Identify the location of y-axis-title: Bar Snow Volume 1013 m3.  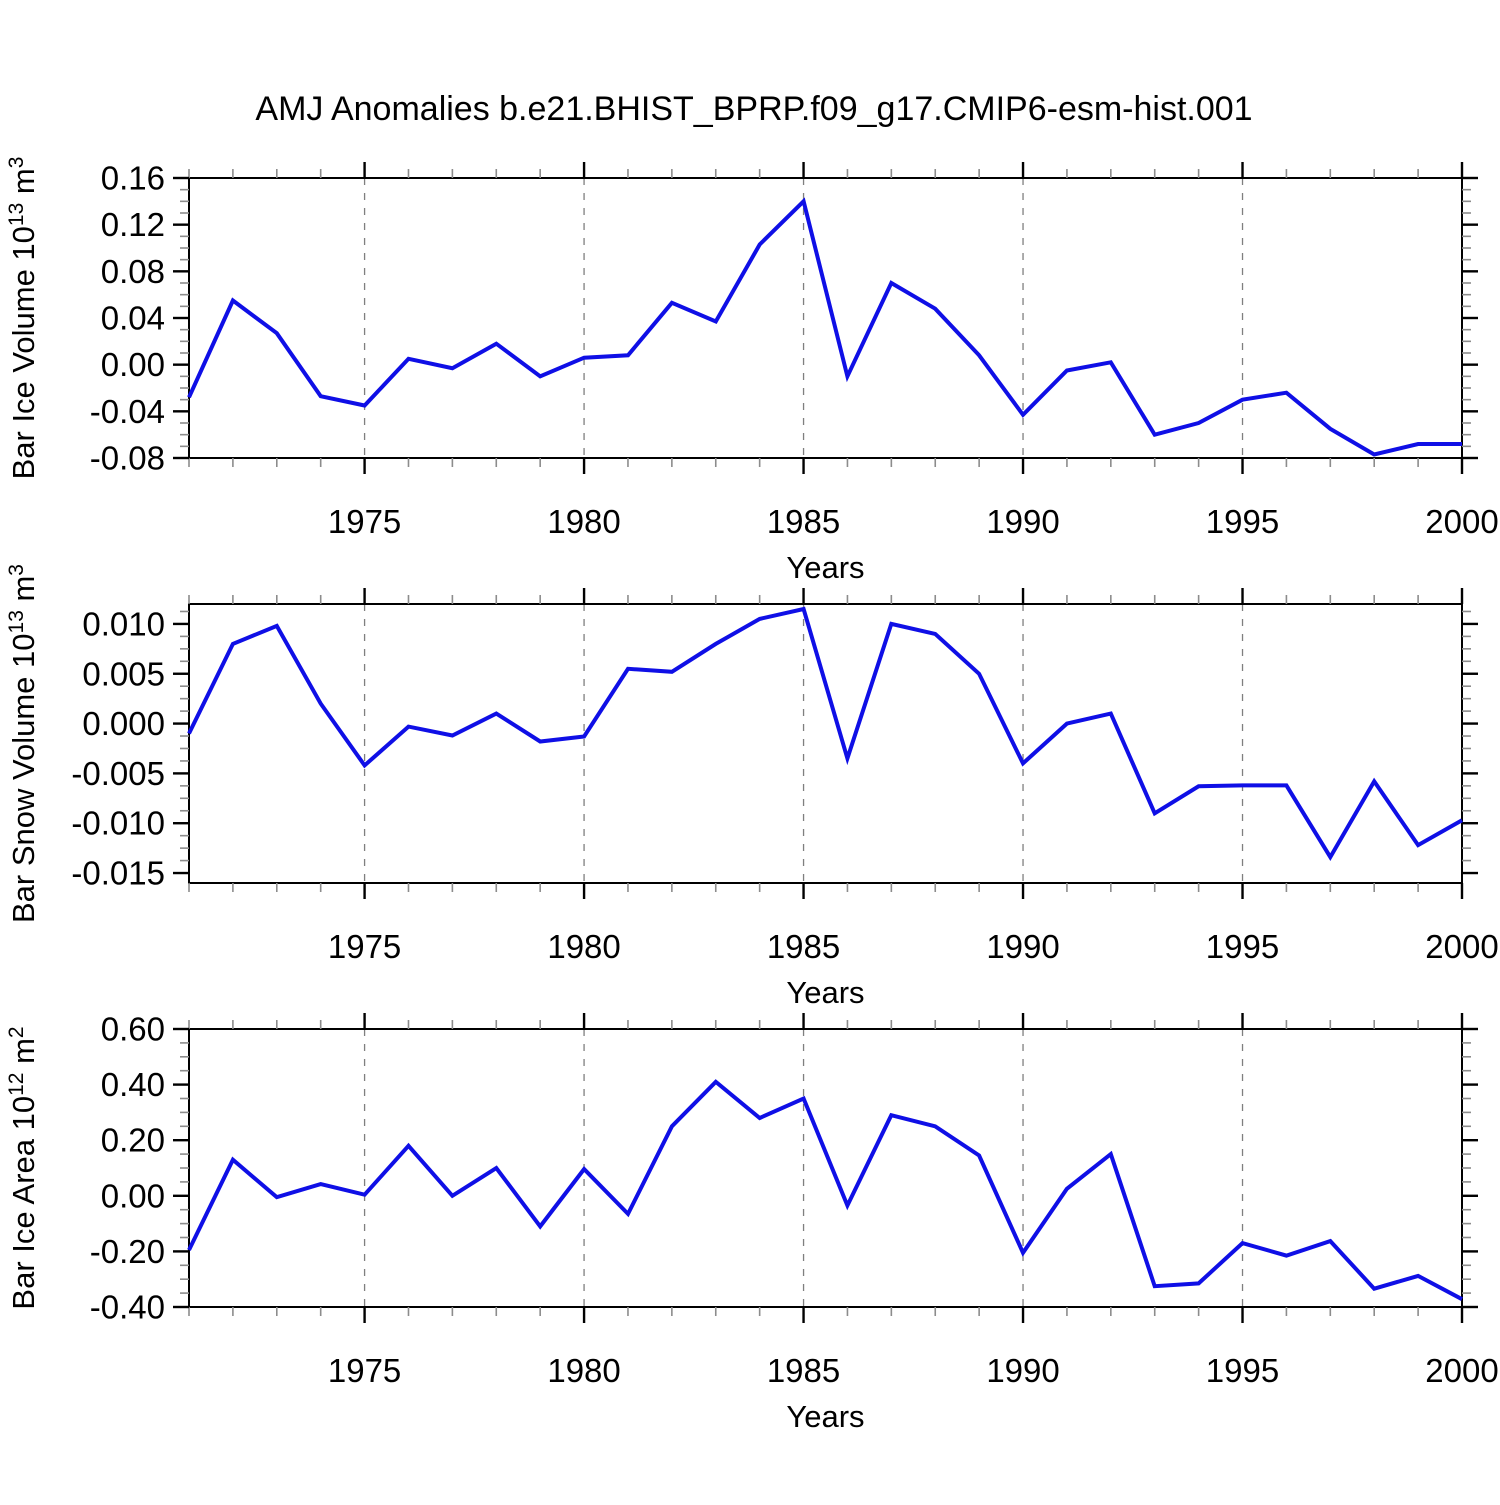
(23, 743).